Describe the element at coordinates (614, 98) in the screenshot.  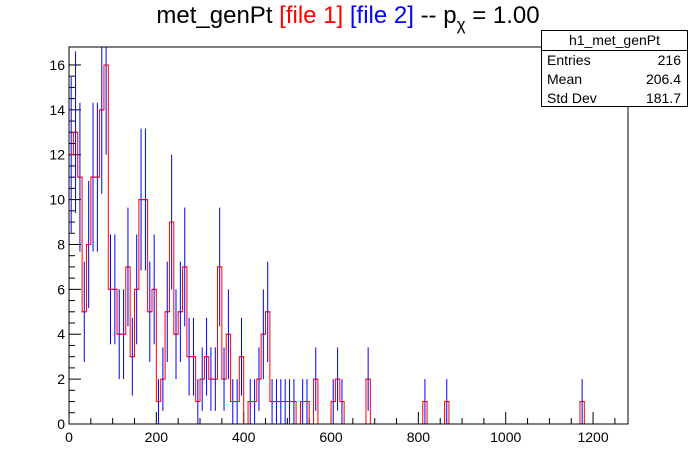
I see `stats-row-stddev: Std Dev 181.7` at that location.